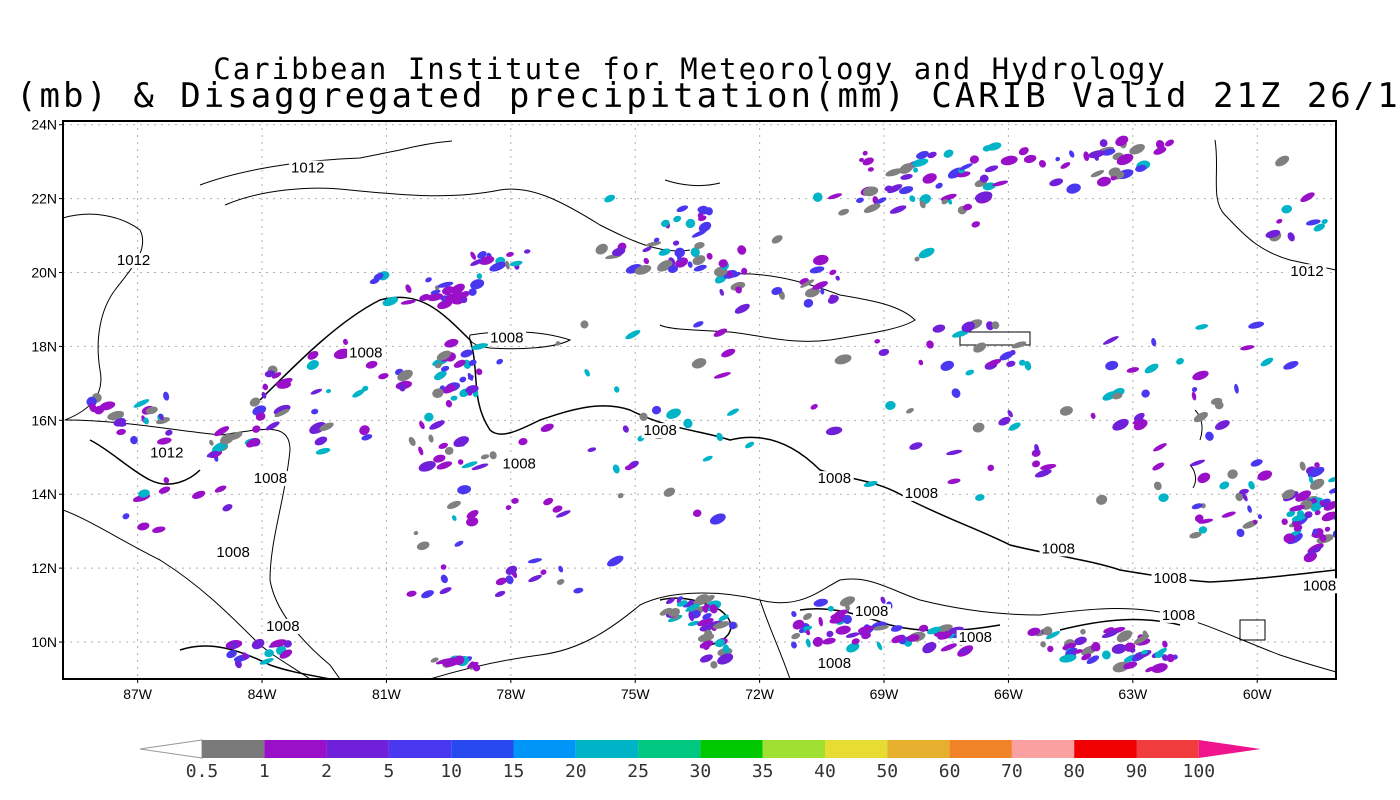  What do you see at coordinates (576, 771) in the screenshot?
I see `colorbar-label: 20` at bounding box center [576, 771].